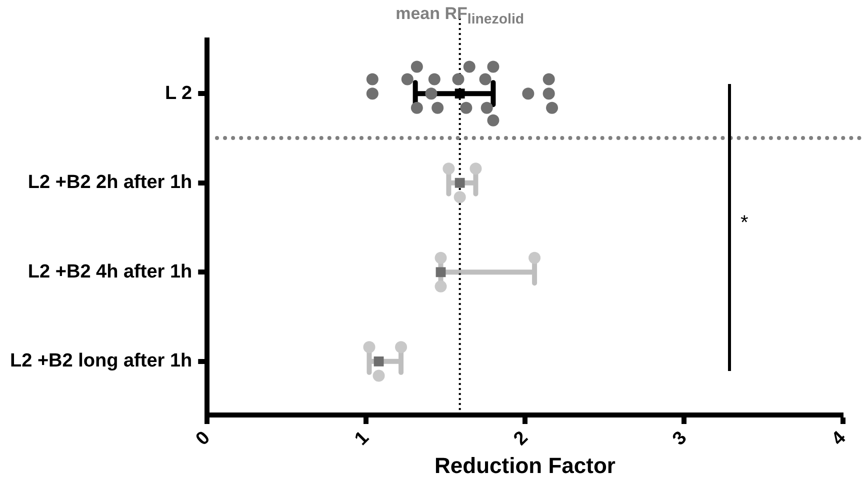  Describe the element at coordinates (839, 438) in the screenshot. I see `x-tick-label: 4` at that location.